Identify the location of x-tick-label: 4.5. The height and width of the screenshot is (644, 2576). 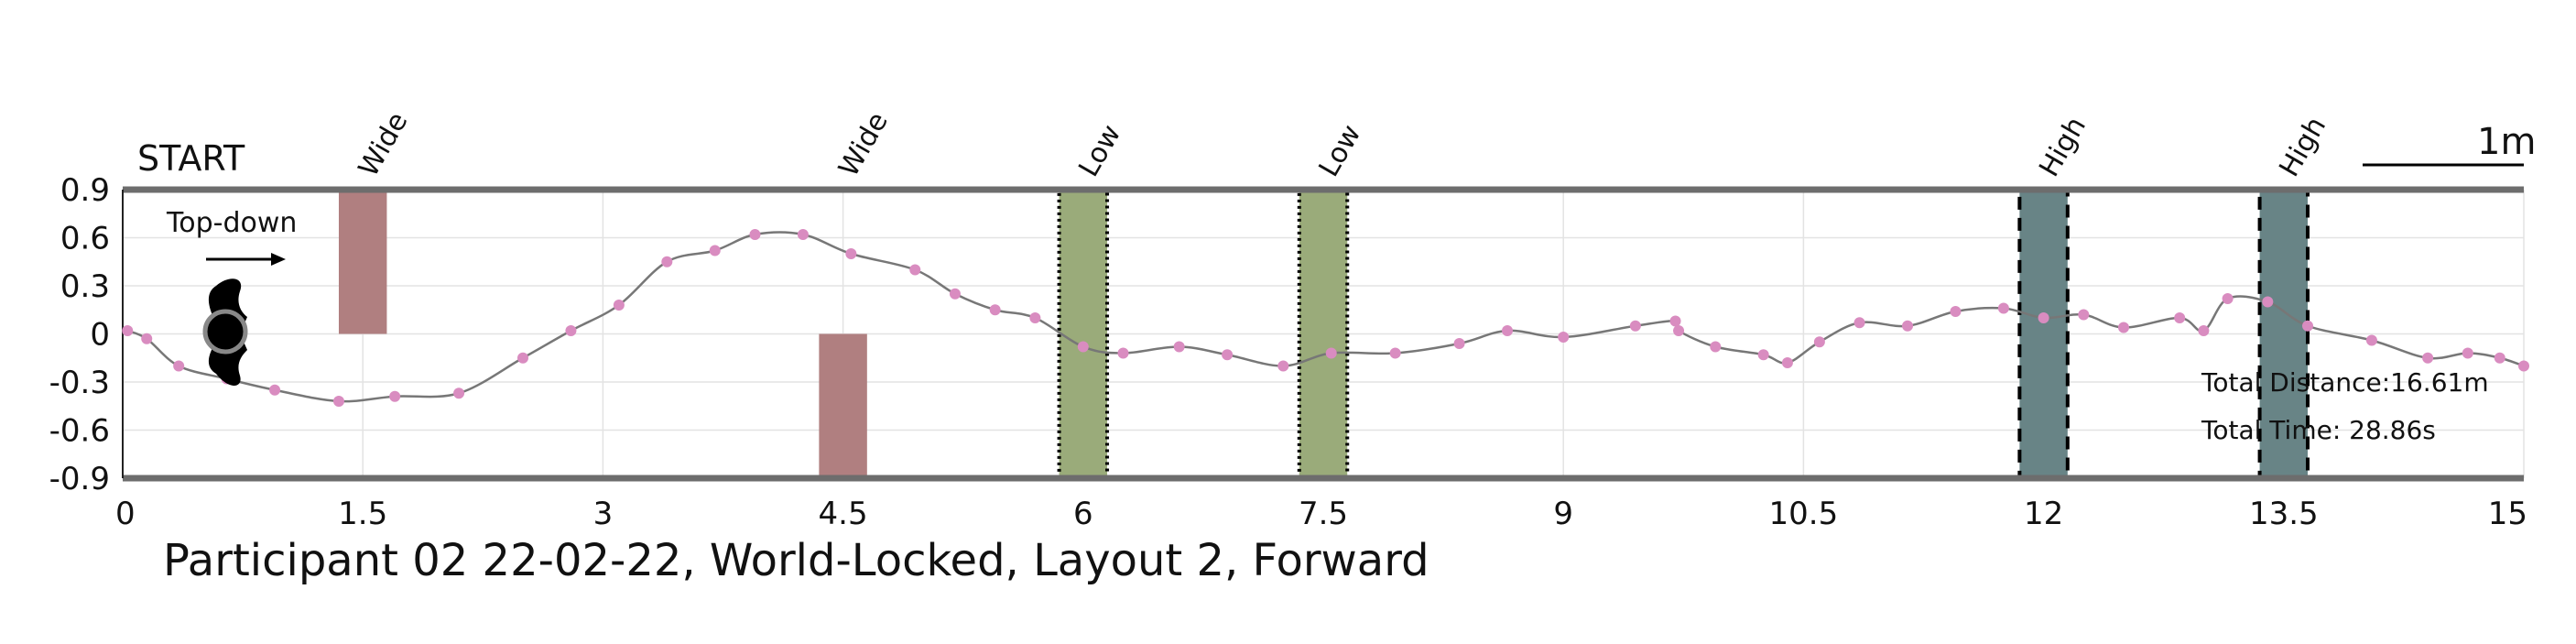
(843, 514).